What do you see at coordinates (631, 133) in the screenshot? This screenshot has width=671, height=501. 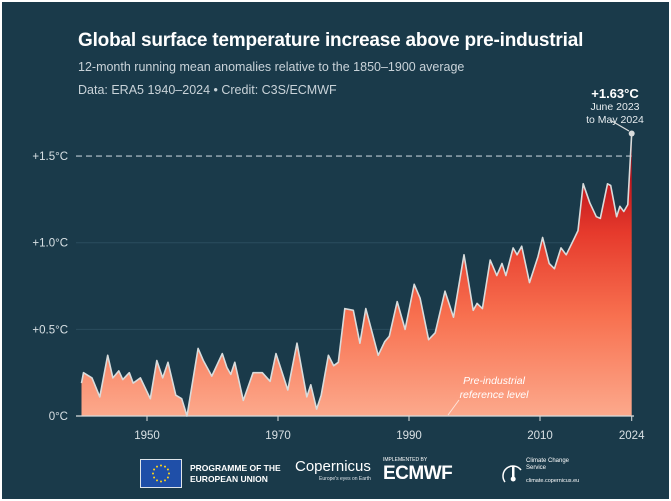 I see `latest-value-point` at bounding box center [631, 133].